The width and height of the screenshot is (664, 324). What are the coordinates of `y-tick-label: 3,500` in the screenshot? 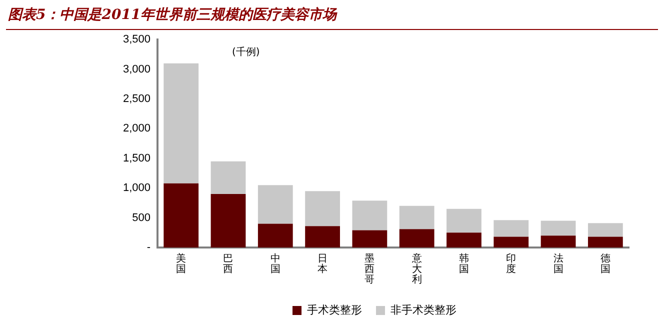 It's located at (136, 40).